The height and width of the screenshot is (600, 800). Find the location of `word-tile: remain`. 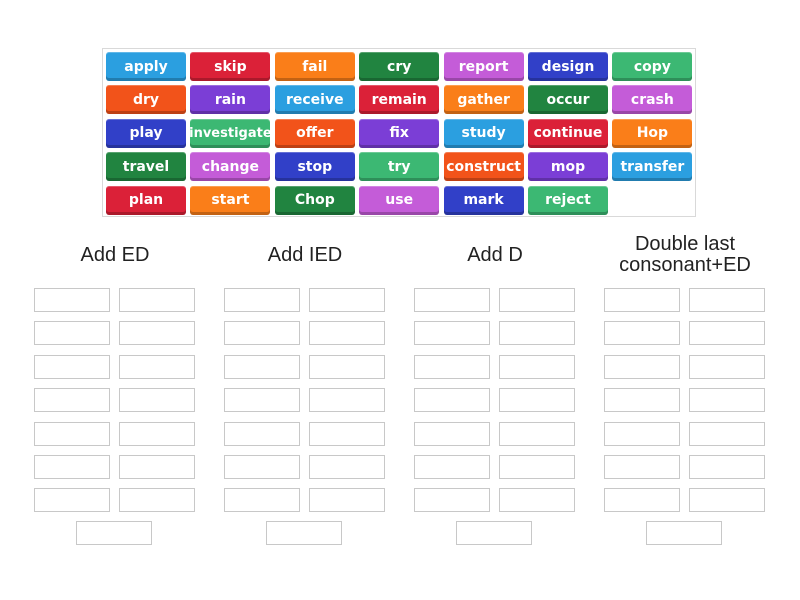

word-tile: remain is located at coordinates (399, 100).